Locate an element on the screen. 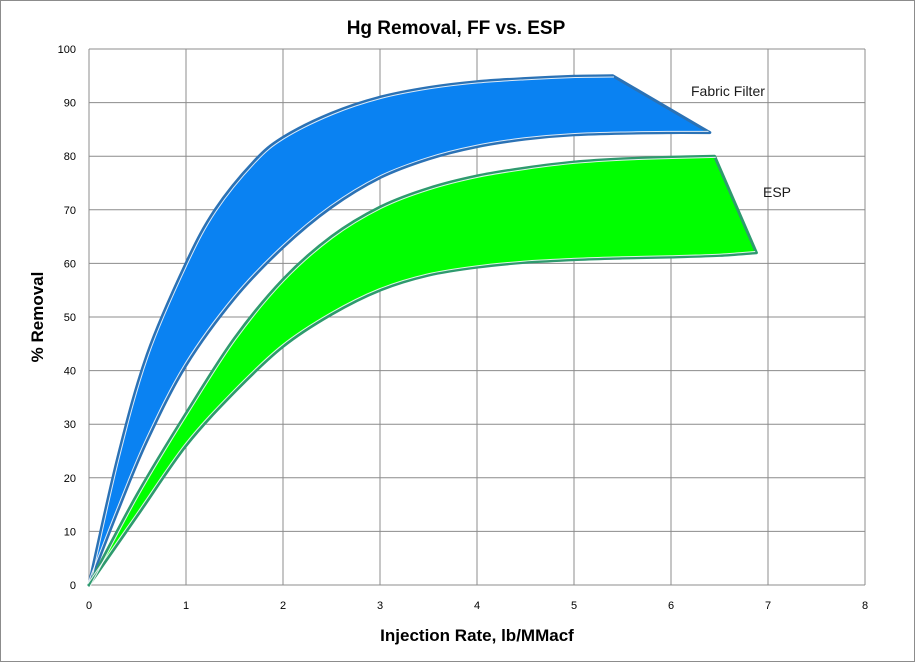  x-tick-label-7: 7 is located at coordinates (768, 606).